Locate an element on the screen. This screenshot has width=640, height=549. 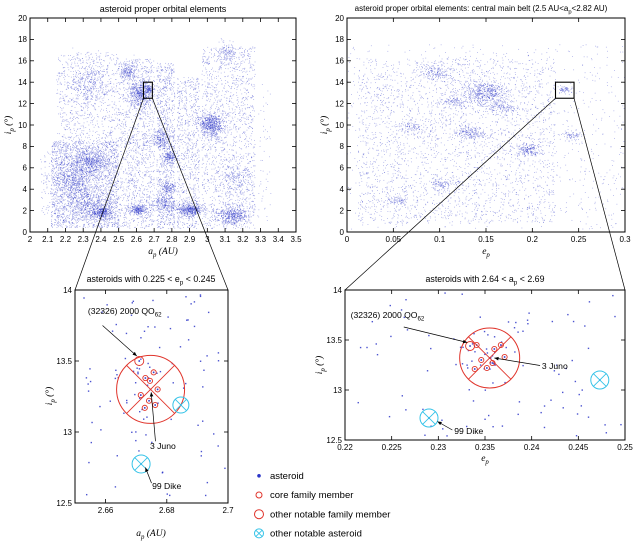
x-tick-label: 2.9 is located at coordinates (190, 239).